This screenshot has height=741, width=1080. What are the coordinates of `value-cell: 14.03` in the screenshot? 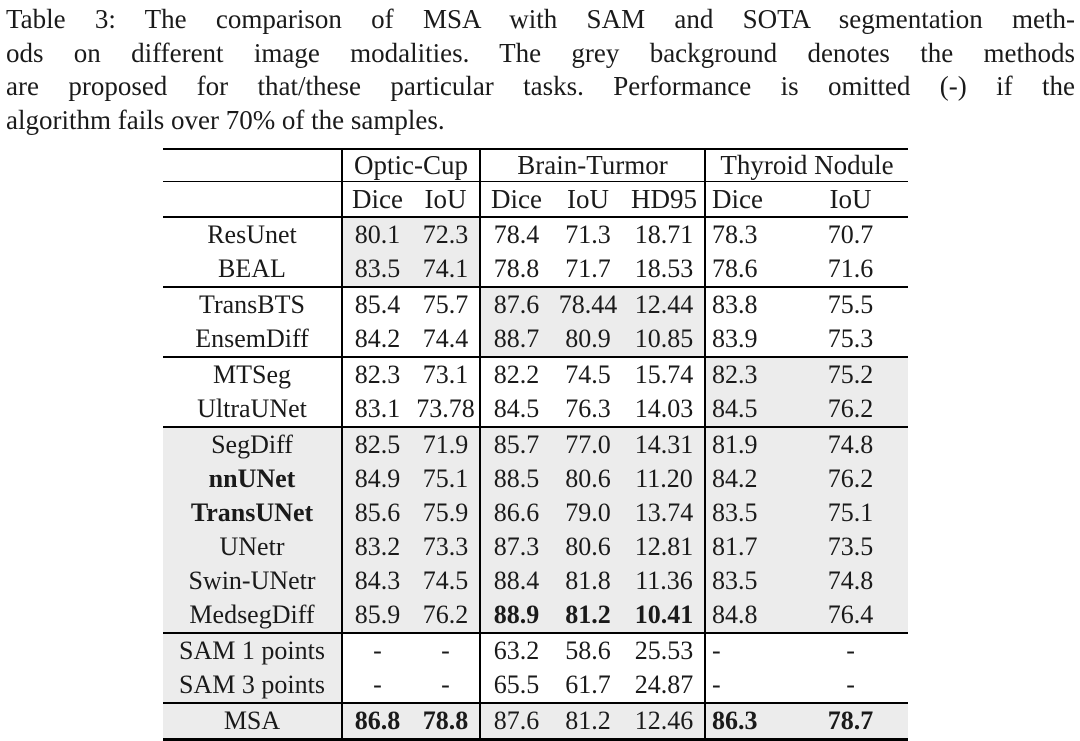 It's located at (665, 410).